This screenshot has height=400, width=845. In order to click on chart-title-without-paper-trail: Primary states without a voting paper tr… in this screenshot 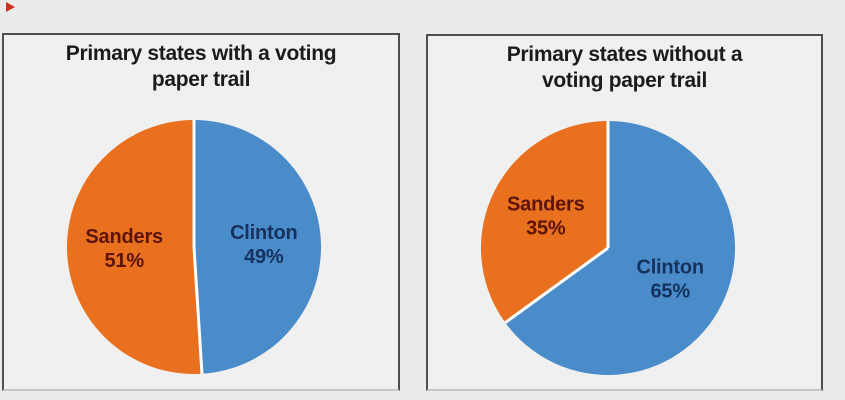, I will do `click(624, 67)`.